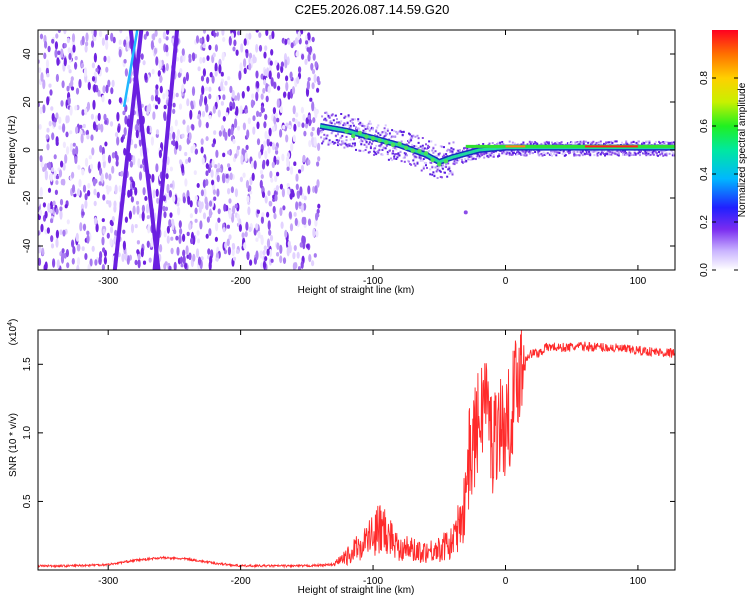 The image size is (750, 600). What do you see at coordinates (356, 290) in the screenshot?
I see `spectrogram-x-label: Height of straight line (km)` at bounding box center [356, 290].